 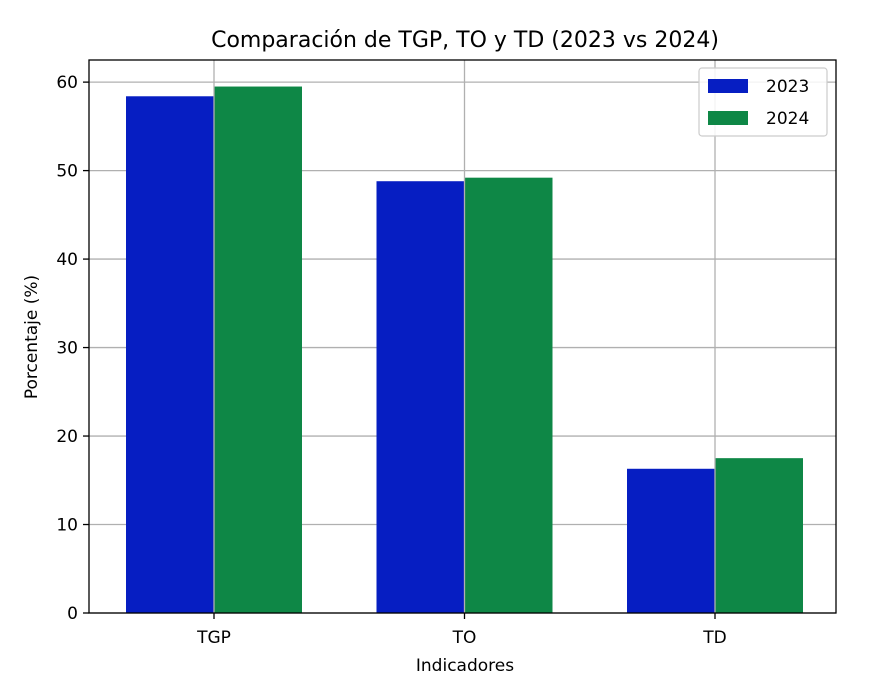 What do you see at coordinates (67, 349) in the screenshot?
I see `y-tick-label: 30` at bounding box center [67, 349].